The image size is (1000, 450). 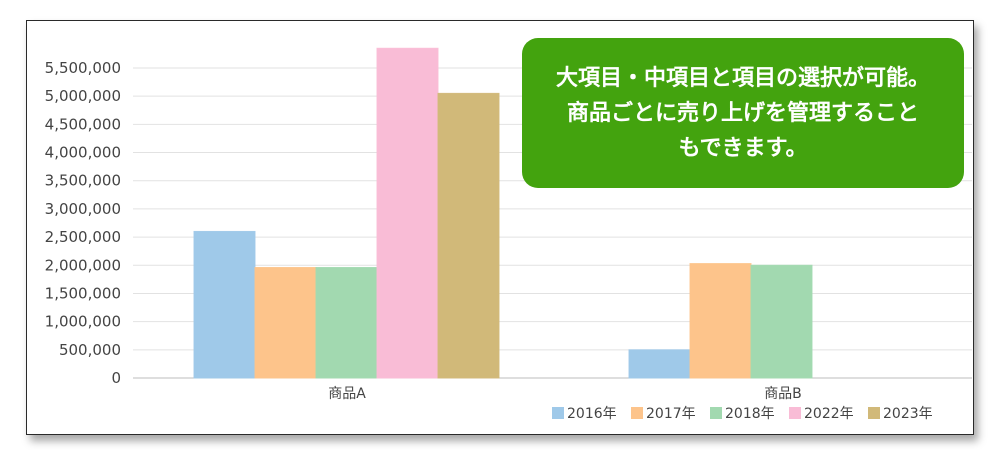 What do you see at coordinates (742, 78) in the screenshot?
I see `callout-line: 大項目・中項目と項目の選択が可能。` at bounding box center [742, 78].